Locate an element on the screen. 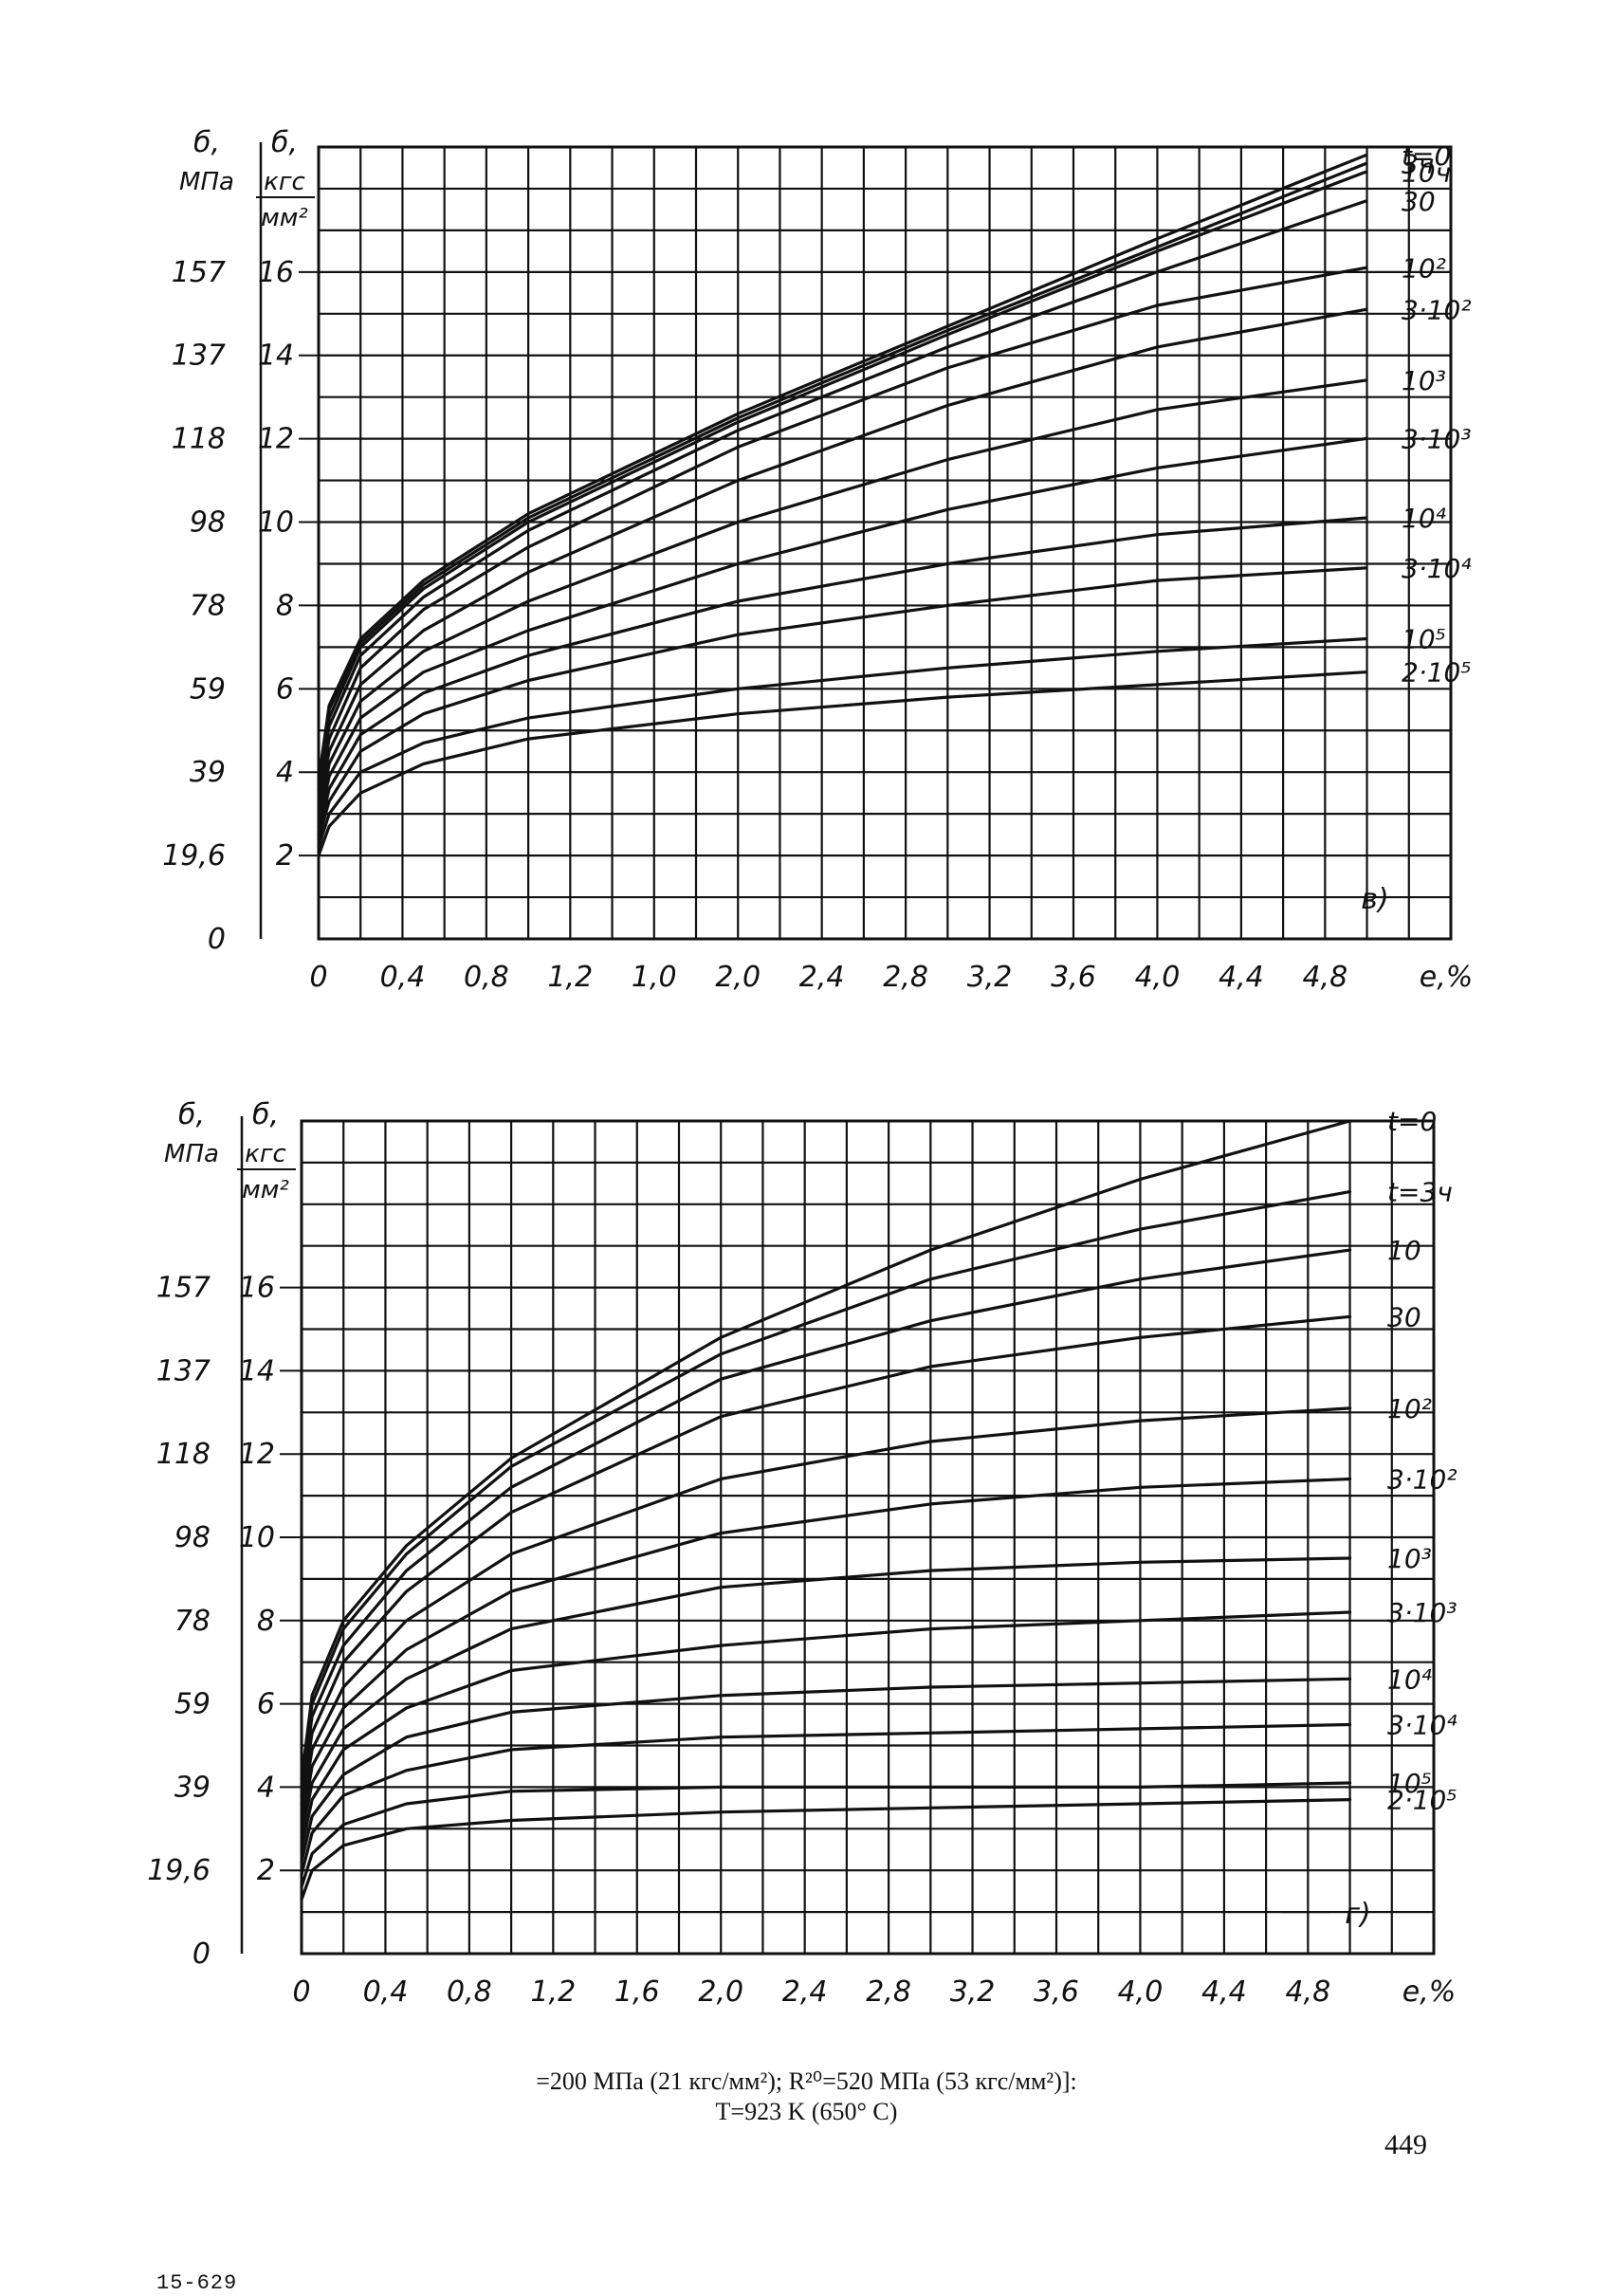  mpa-tick-label: 39 is located at coordinates (192, 1787).